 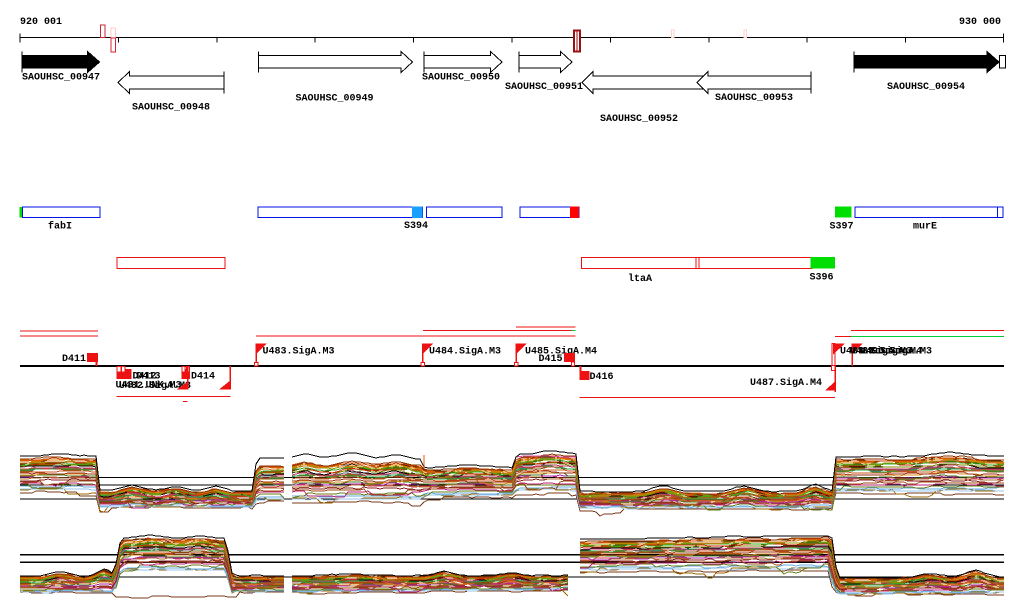 What do you see at coordinates (465, 352) in the screenshot?
I see `svg-text: U484.SigA.M3` at bounding box center [465, 352].